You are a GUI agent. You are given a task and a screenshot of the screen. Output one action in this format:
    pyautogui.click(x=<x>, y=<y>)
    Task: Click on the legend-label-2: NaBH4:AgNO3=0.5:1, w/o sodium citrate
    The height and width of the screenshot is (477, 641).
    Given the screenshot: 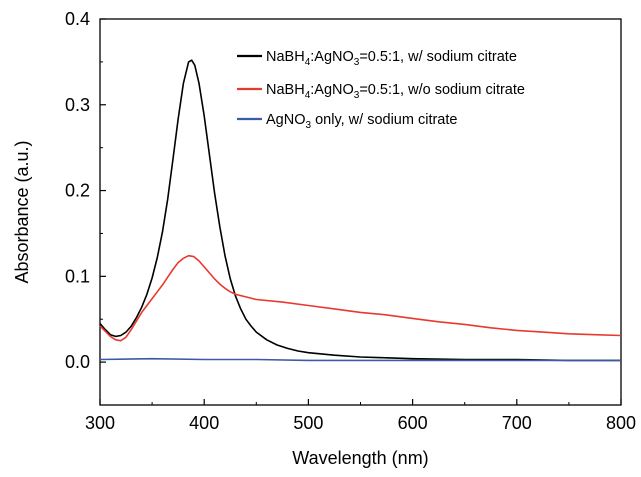 What is the action you would take?
    pyautogui.click(x=395, y=91)
    